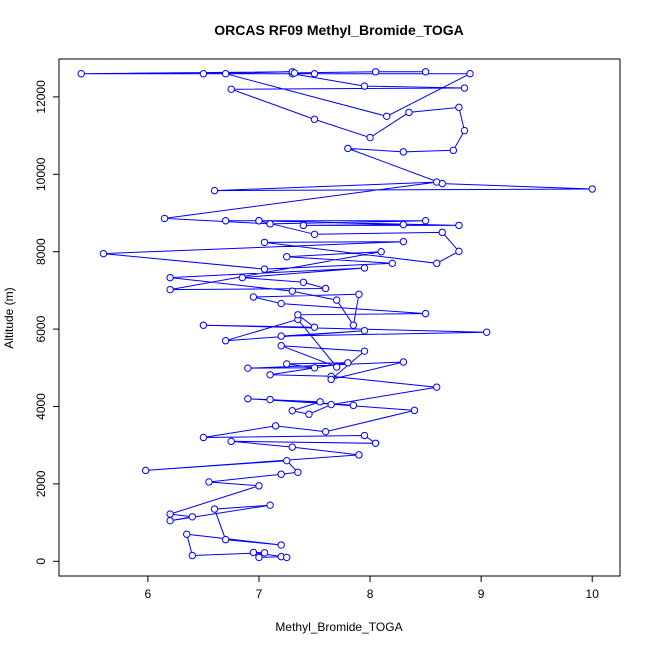 This screenshot has width=650, height=650. Describe the element at coordinates (41, 97) in the screenshot. I see `y-tick-label: 12000` at that location.